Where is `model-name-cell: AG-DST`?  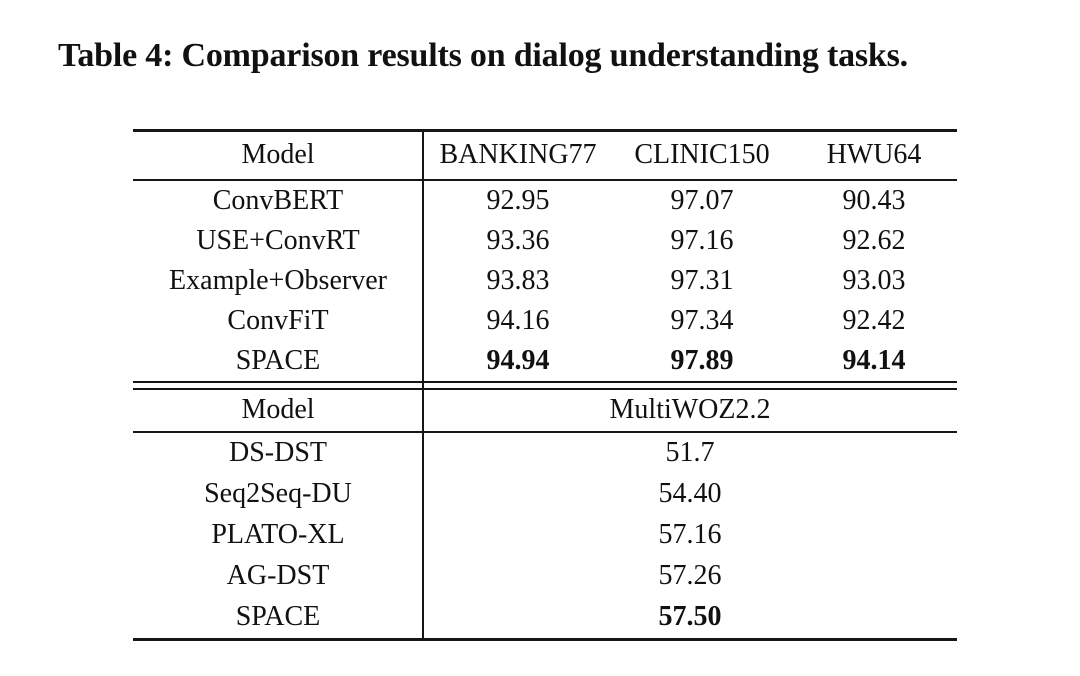 model-name-cell: AG-DST is located at coordinates (278, 576).